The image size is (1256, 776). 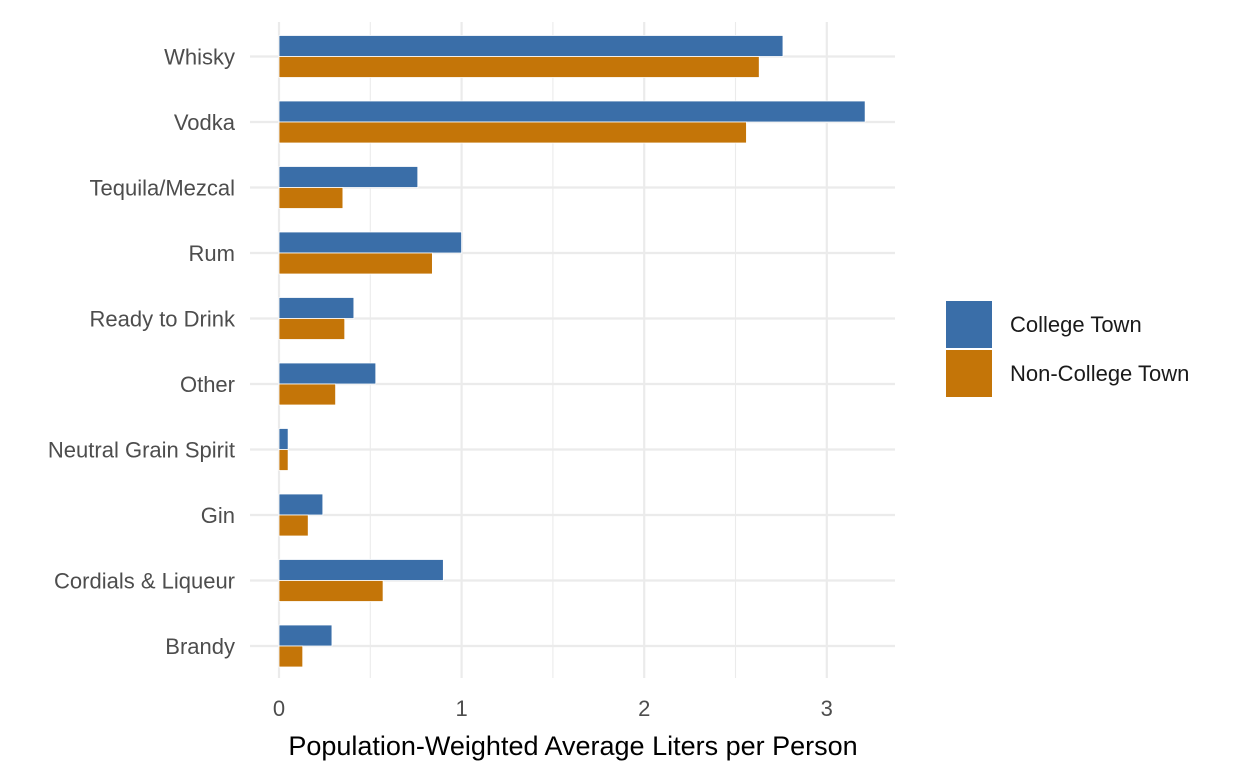 What do you see at coordinates (144, 581) in the screenshot?
I see `y-tick-label: Cordials & Liqueur` at bounding box center [144, 581].